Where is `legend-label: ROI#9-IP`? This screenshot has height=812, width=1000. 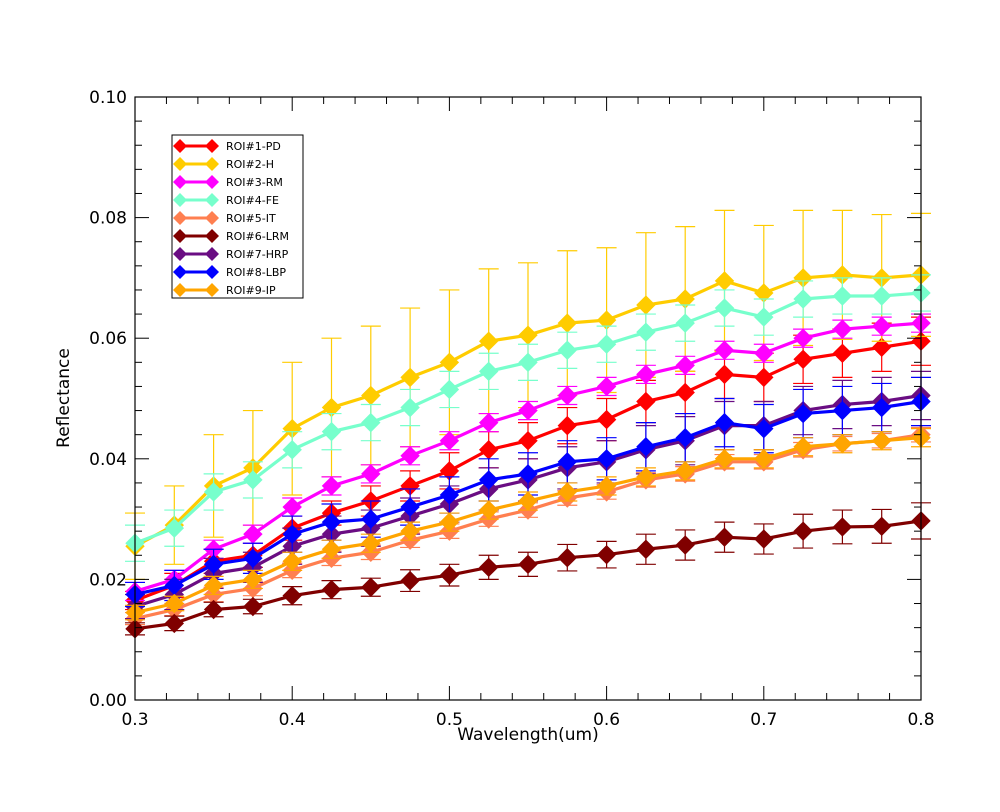
legend-label: ROI#9-IP is located at coordinates (251, 290).